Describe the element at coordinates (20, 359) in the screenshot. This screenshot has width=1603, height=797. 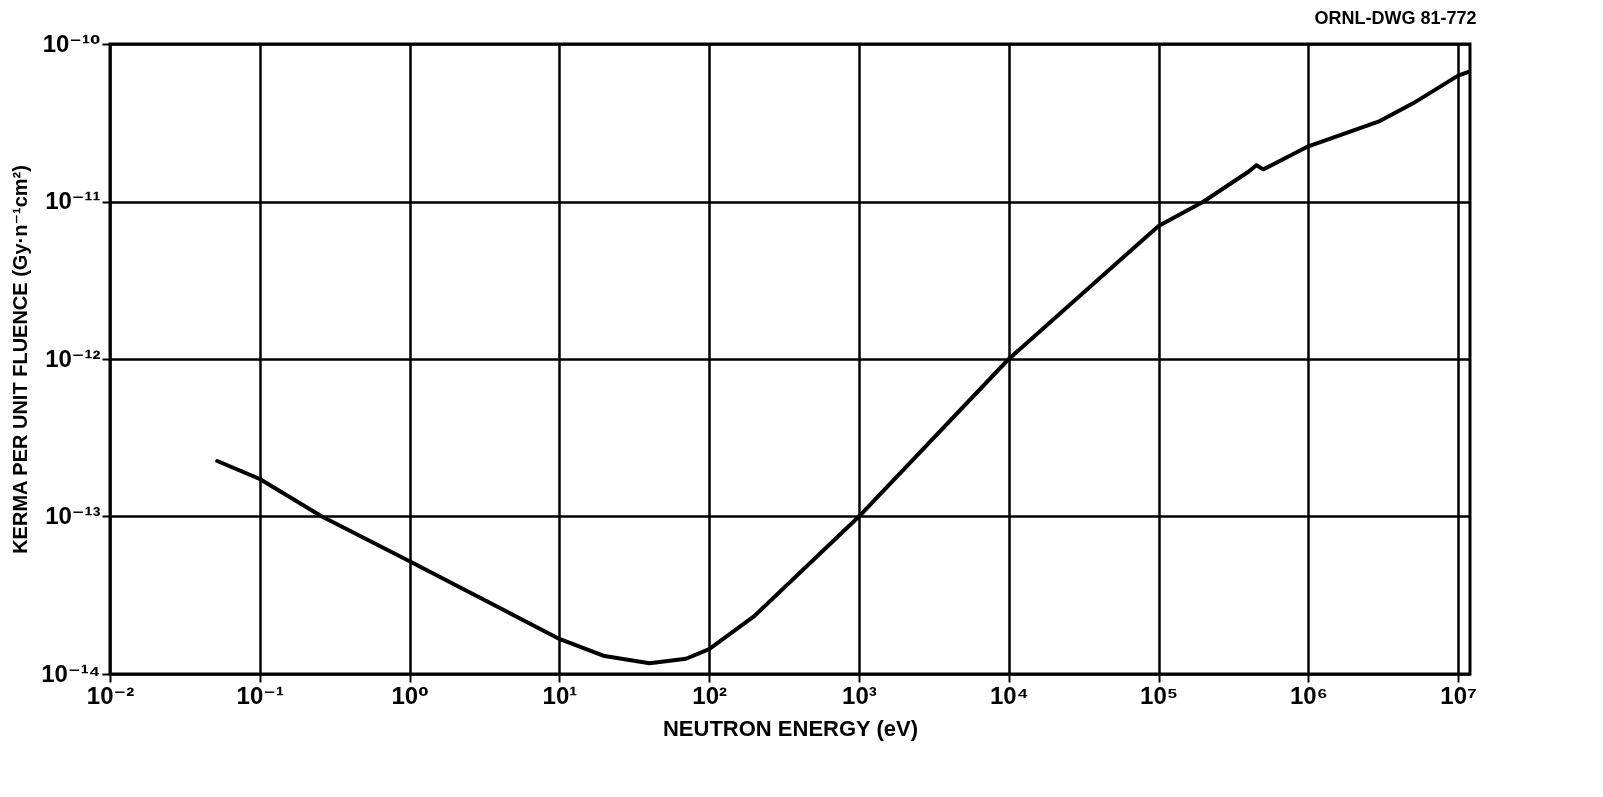
I see `y-axis-title: KERMA PER UNIT FLUENCE (Gy·n⁻¹cm²)` at that location.